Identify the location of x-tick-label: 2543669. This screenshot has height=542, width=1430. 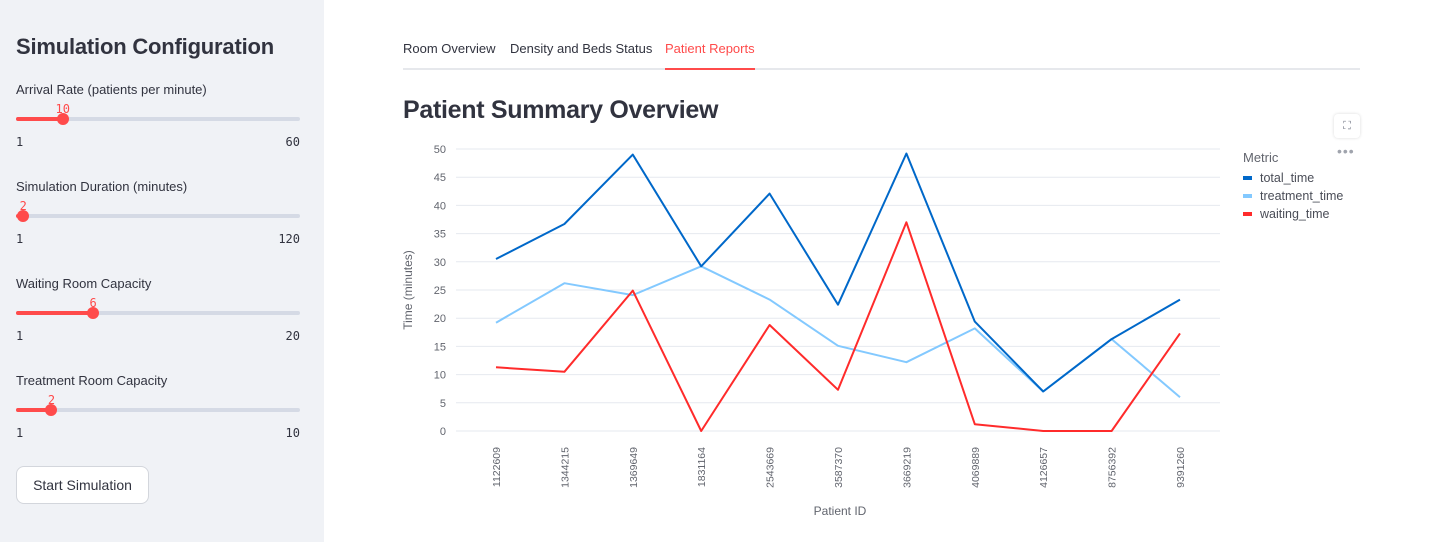
(771, 467).